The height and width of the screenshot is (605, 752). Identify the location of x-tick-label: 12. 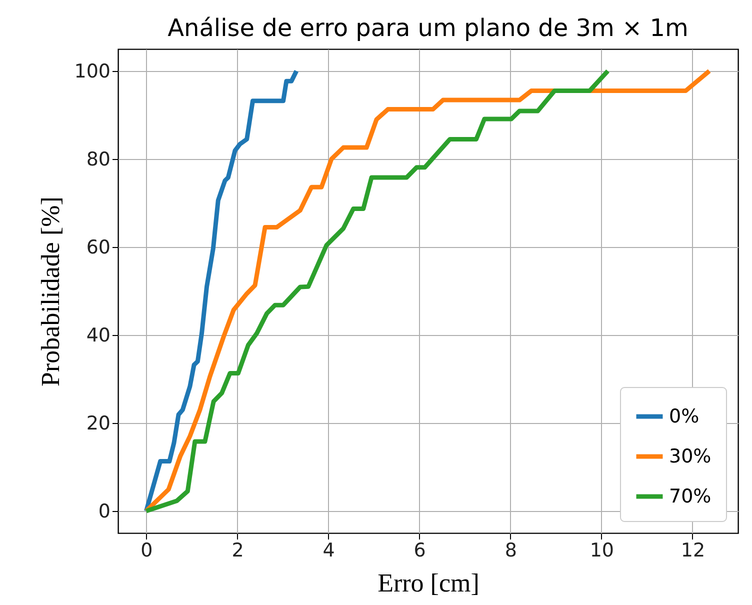
(693, 551).